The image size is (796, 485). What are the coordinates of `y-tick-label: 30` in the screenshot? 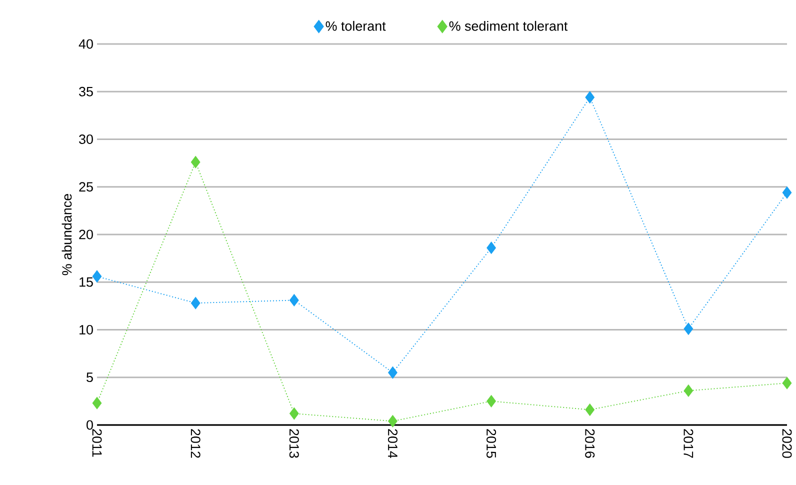 It's located at (86, 139).